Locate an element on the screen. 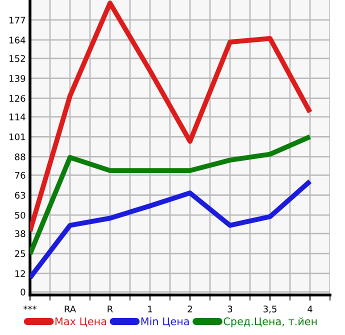 The width and height of the screenshot is (345, 335). y-tick-label: 25 is located at coordinates (20, 254).